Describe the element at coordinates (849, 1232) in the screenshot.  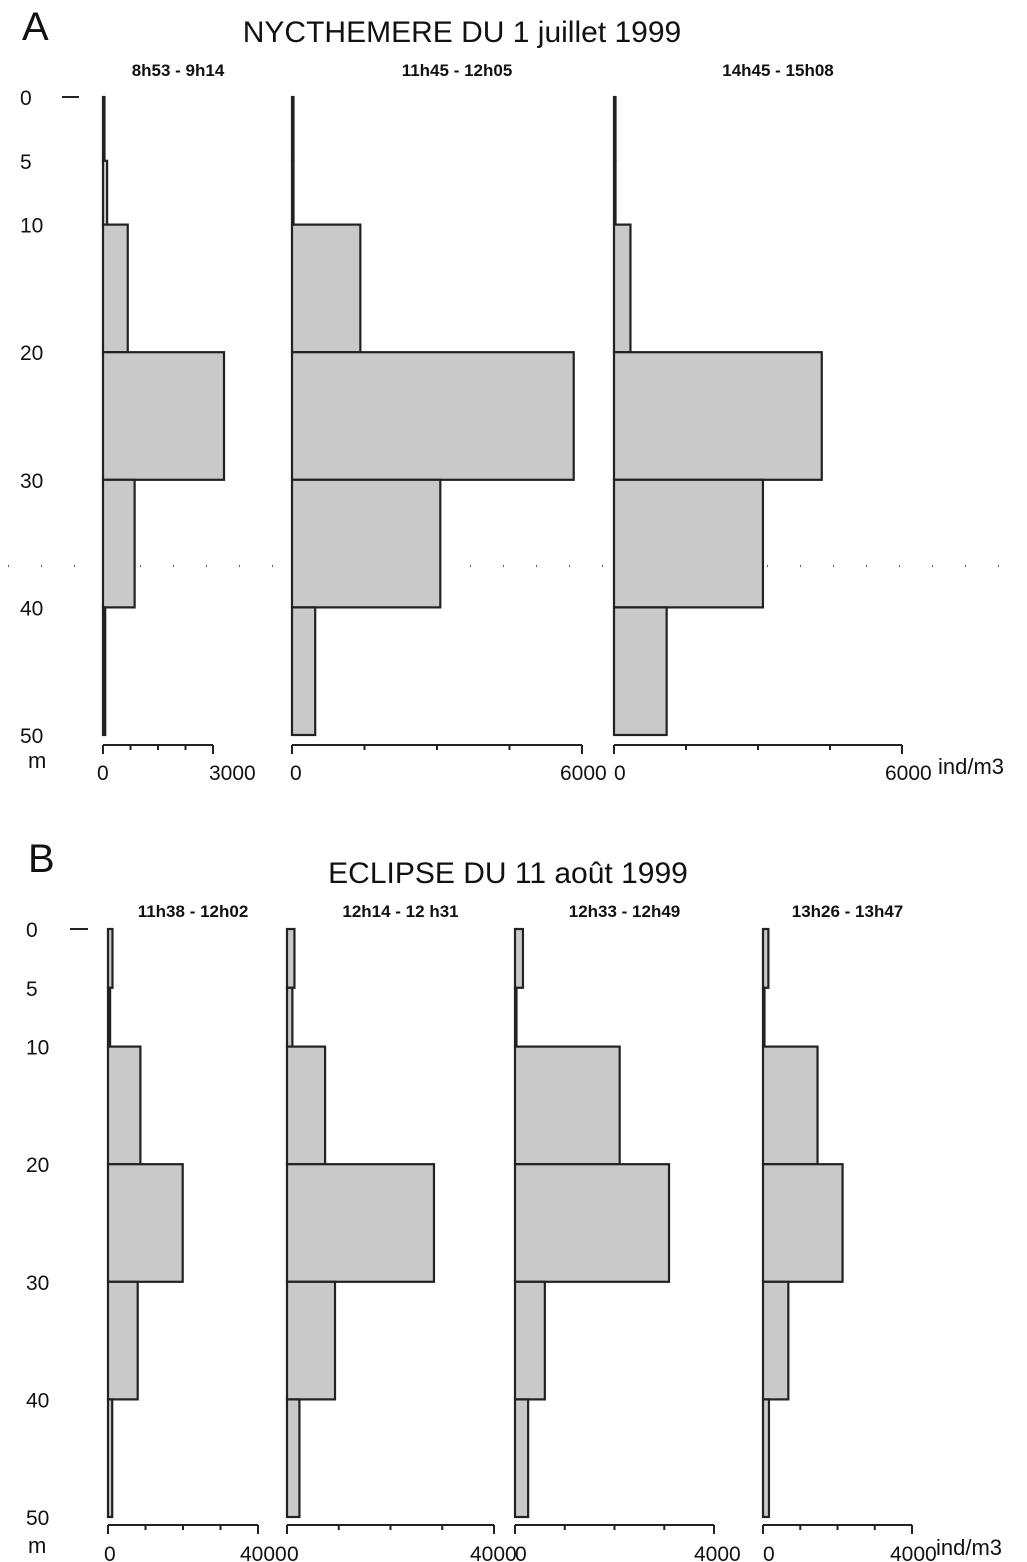
I see `profile-4: 13h26 - 13h47 0 4000` at that location.